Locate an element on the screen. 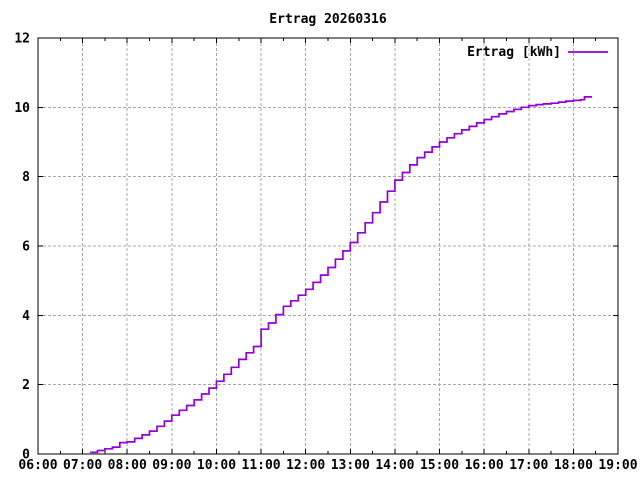 The width and height of the screenshot is (640, 480). x-tick-label: 17:00 is located at coordinates (528, 465).